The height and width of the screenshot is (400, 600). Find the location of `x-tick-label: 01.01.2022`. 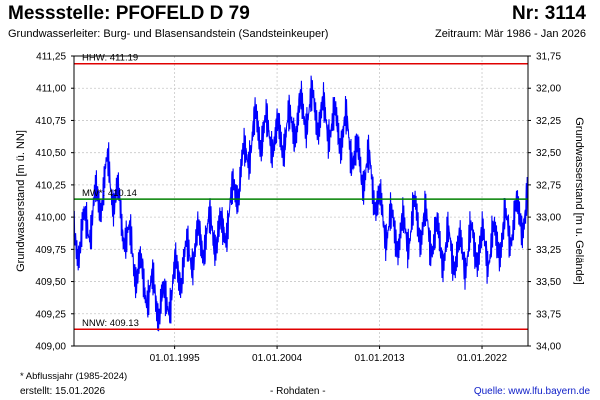

x-tick-label: 01.01.2022 is located at coordinates (482, 358).